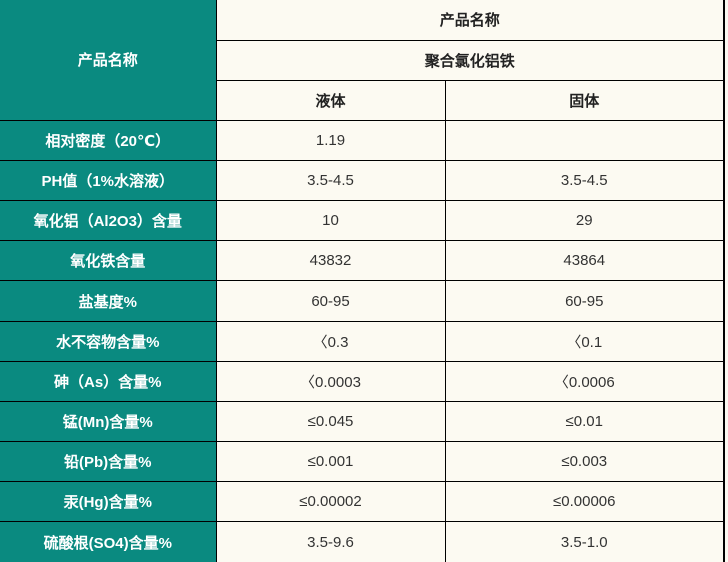 The height and width of the screenshot is (562, 728). I want to click on liquid-value: 43832, so click(331, 261).